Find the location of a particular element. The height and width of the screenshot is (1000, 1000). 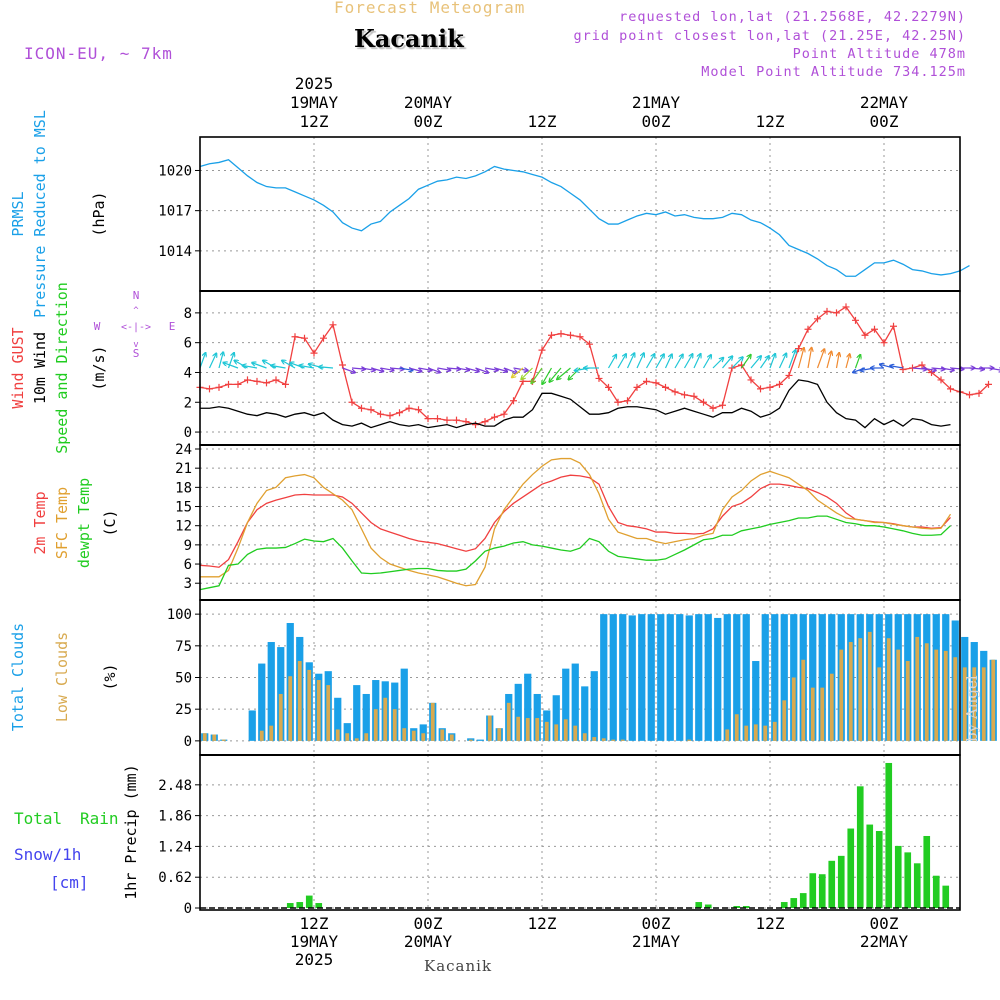

point-altitude: Point Altitude 478m is located at coordinates (879, 54).